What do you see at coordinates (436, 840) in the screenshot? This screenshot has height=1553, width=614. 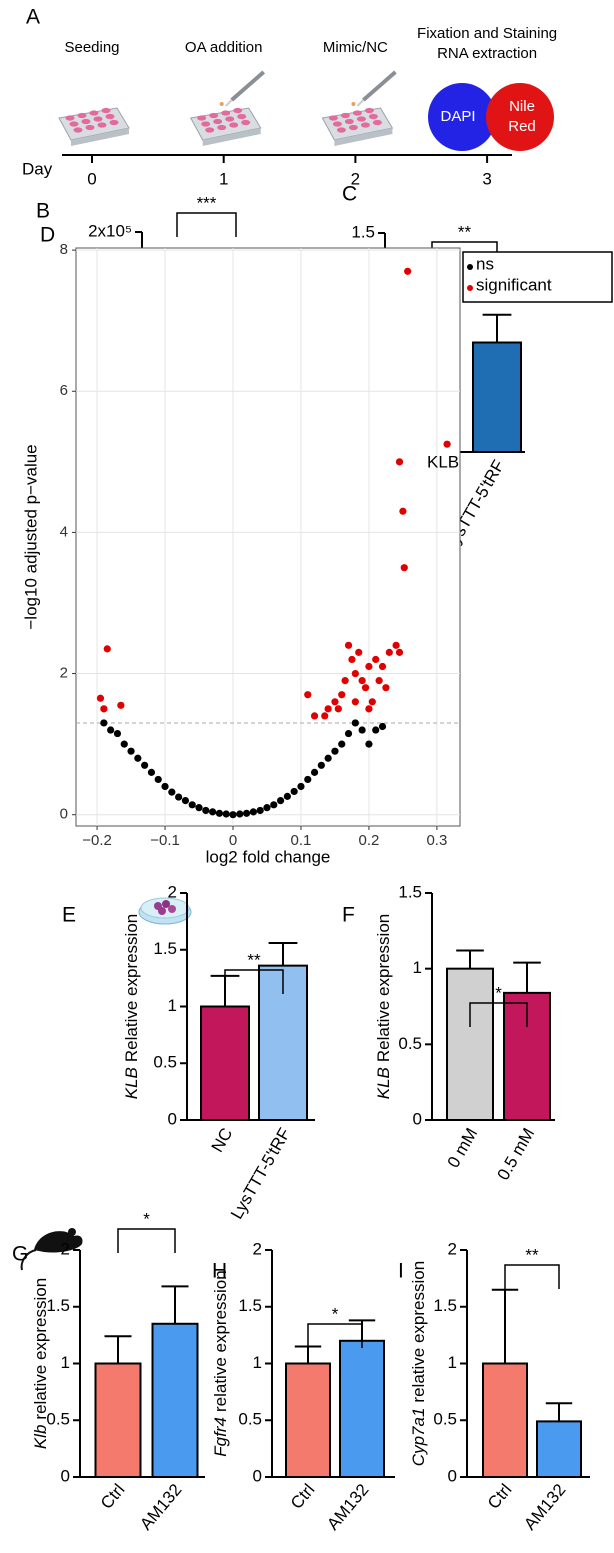 I see `x-tick-label: 0.3` at bounding box center [436, 840].